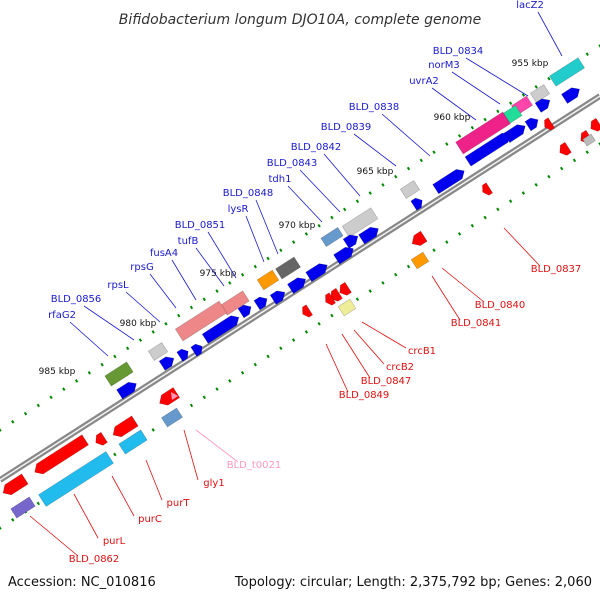 The width and height of the screenshot is (600, 600). Describe the element at coordinates (452, 118) in the screenshot. I see `kbp-tick-label: 960 kbp` at that location.